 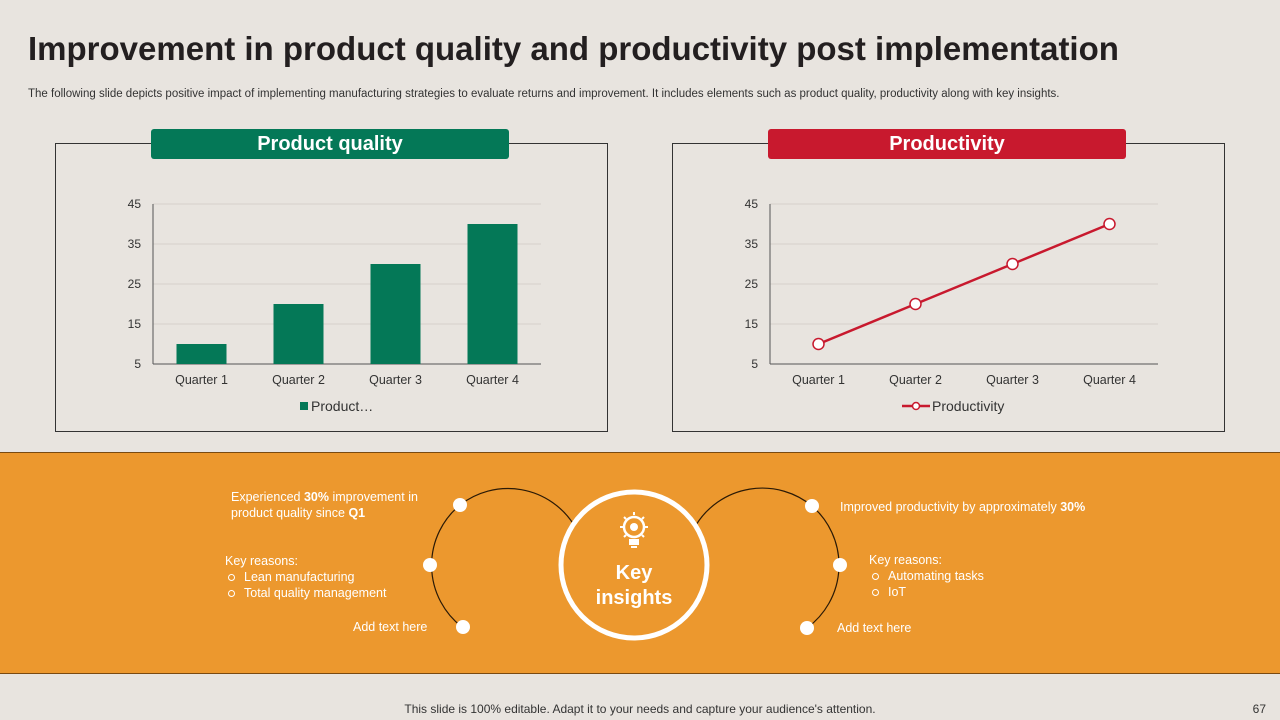 I want to click on left-arc-top, so click(x=517, y=506).